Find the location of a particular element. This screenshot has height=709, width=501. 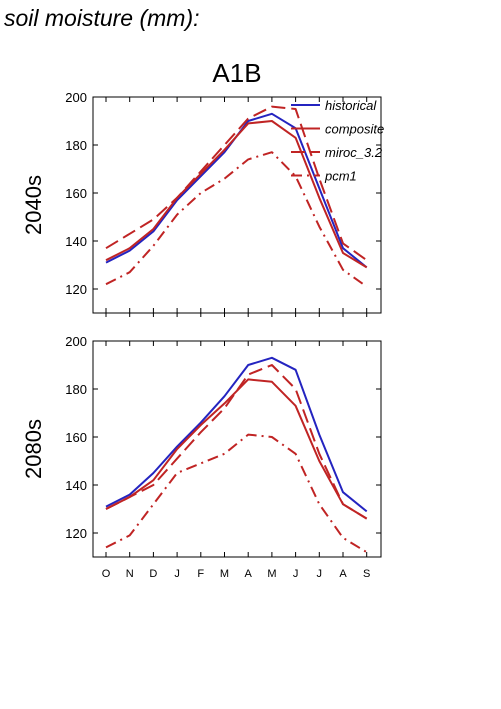

series-line-historical is located at coordinates (236, 434).